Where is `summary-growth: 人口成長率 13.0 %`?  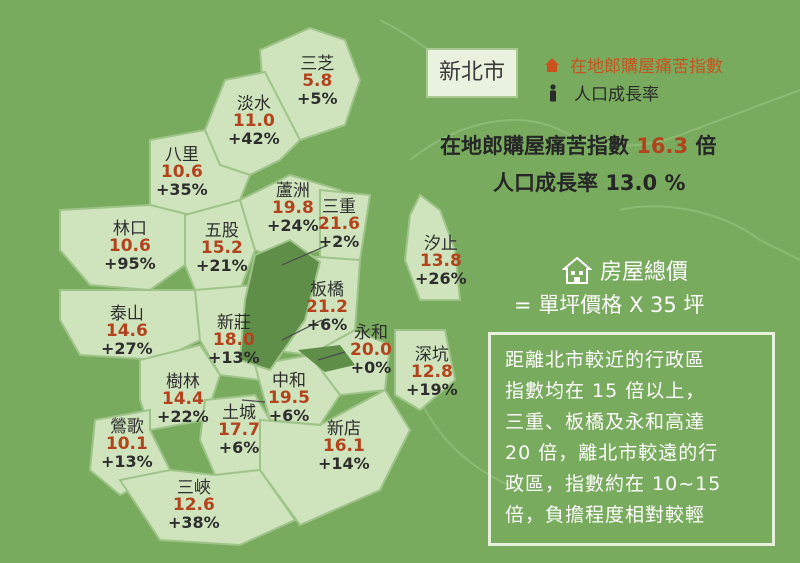
summary-growth: 人口成長率 13.0 % is located at coordinates (589, 182).